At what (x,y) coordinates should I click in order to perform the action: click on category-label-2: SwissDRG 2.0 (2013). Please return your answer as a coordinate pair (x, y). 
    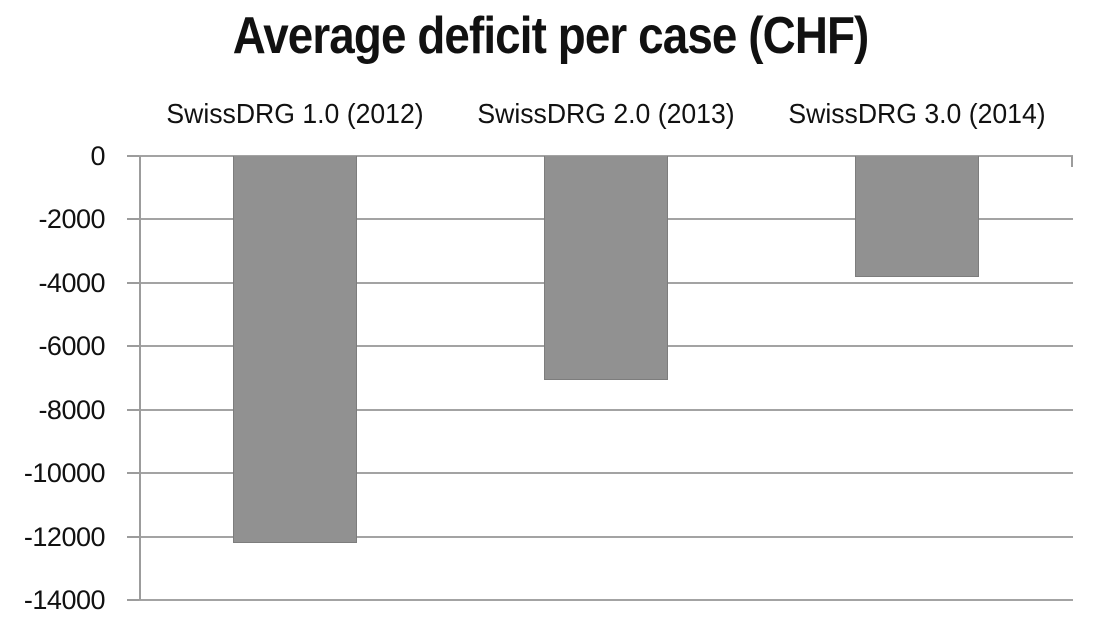
    Looking at the image, I should click on (606, 113).